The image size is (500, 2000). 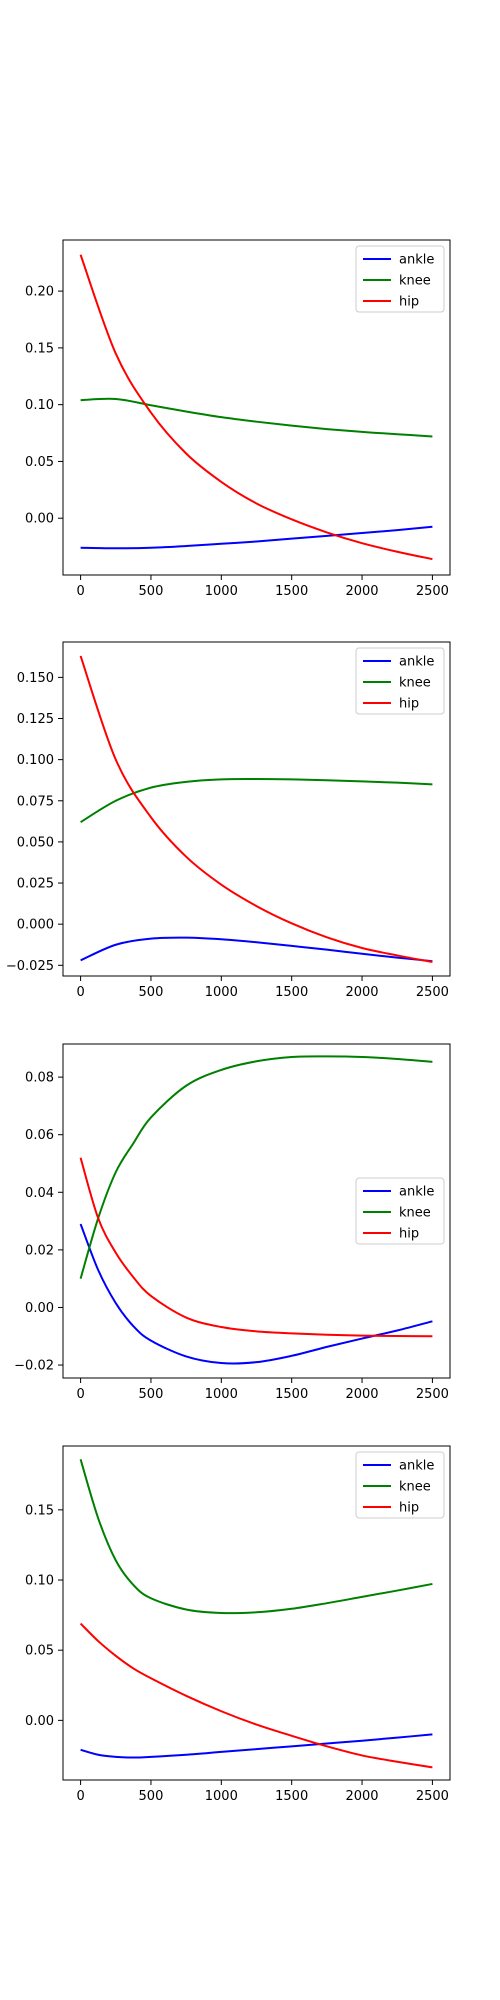 I want to click on y-tick-label: 0.050, so click(x=35, y=842).